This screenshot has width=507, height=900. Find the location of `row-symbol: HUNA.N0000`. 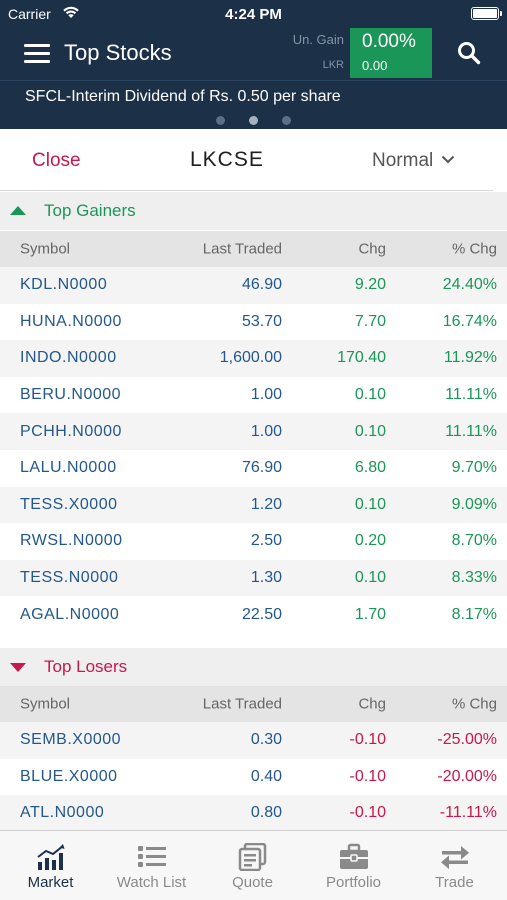

row-symbol: HUNA.N0000 is located at coordinates (71, 321).